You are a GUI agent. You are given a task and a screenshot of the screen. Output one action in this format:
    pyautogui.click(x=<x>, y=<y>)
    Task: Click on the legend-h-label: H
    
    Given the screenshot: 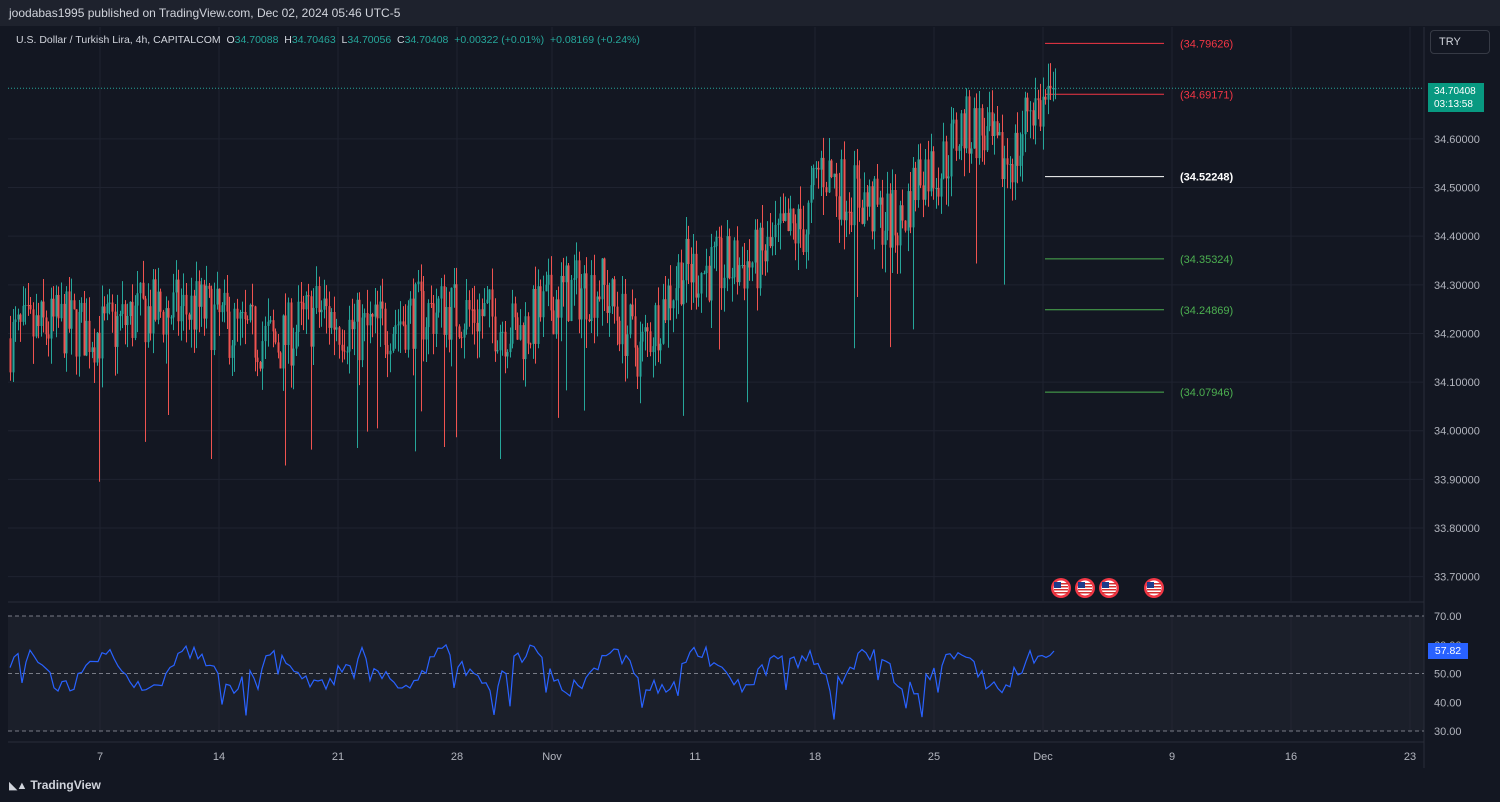 What is the action you would take?
    pyautogui.click(x=288, y=40)
    